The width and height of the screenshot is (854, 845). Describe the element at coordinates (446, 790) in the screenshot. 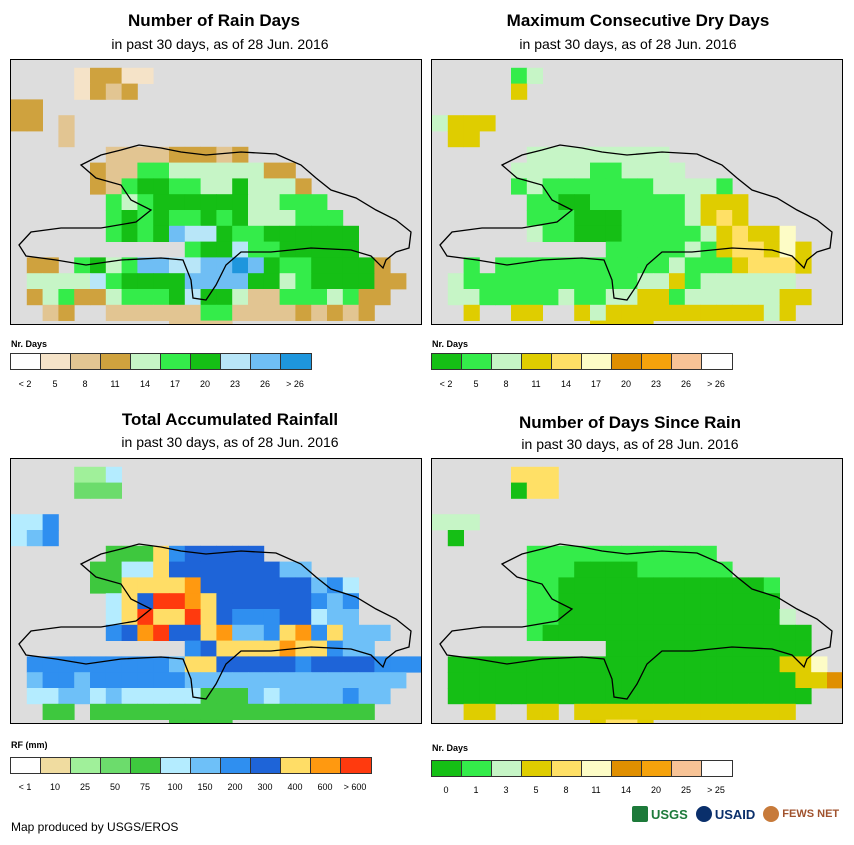

I see `legend-label: 0` at that location.